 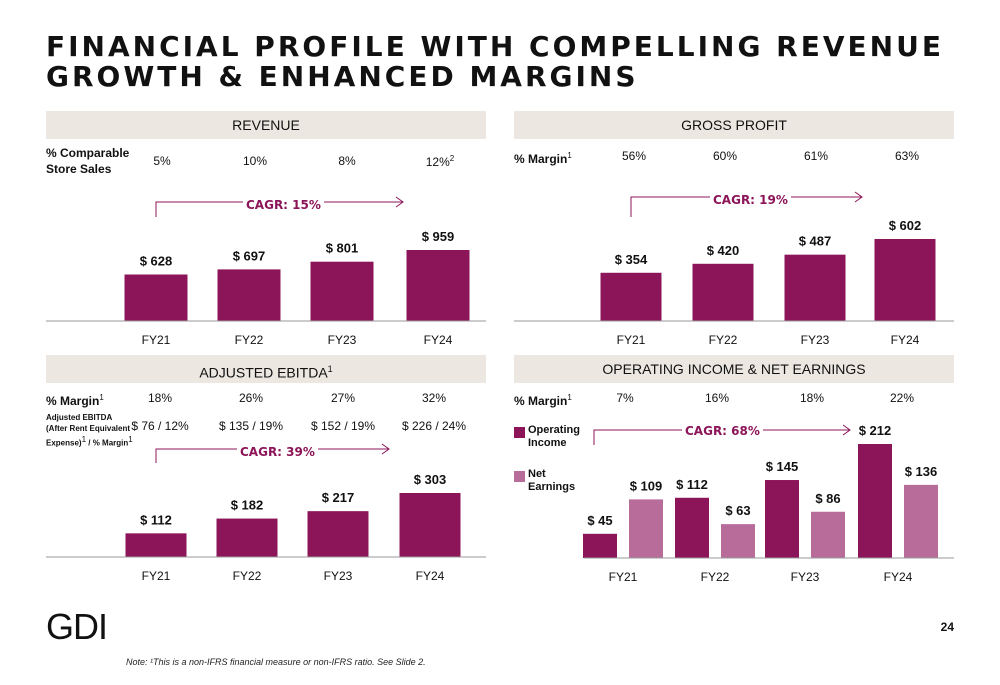 What do you see at coordinates (782, 466) in the screenshot?
I see `bar-value-label: $ 145` at bounding box center [782, 466].